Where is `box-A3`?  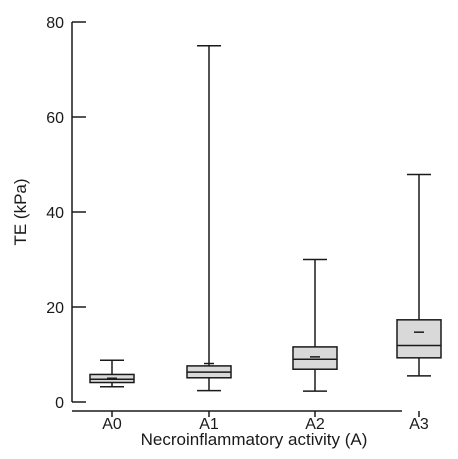
box-A3 is located at coordinates (419, 275).